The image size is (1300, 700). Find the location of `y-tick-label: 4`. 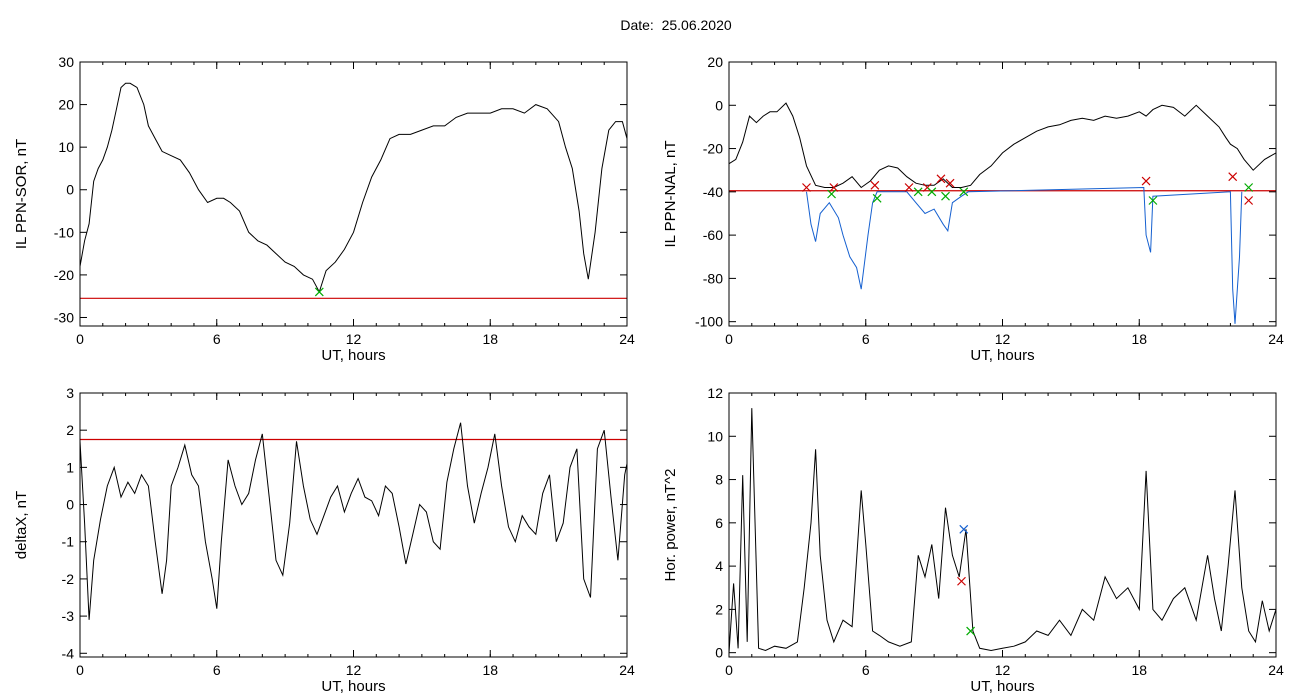

y-tick-label: 4 is located at coordinates (719, 566).